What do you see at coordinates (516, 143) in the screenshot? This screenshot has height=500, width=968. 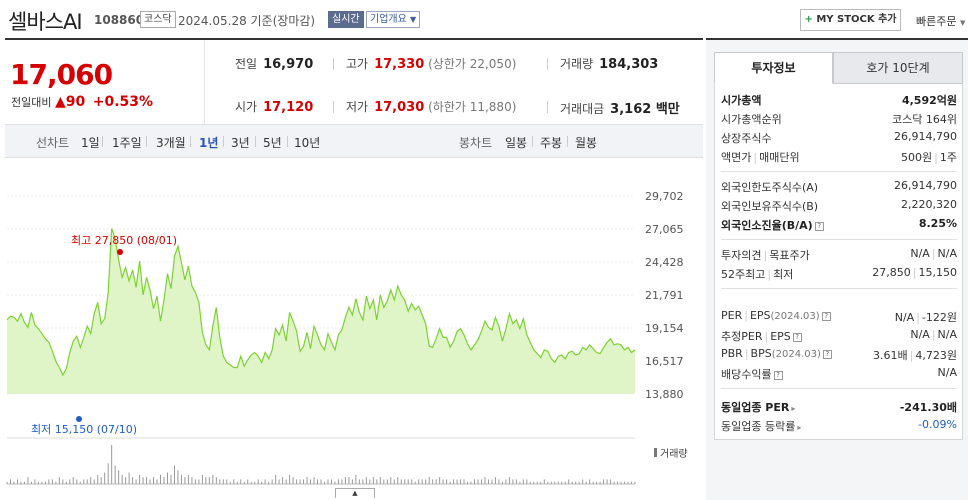 I see `period-daily: 일봉` at bounding box center [516, 143].